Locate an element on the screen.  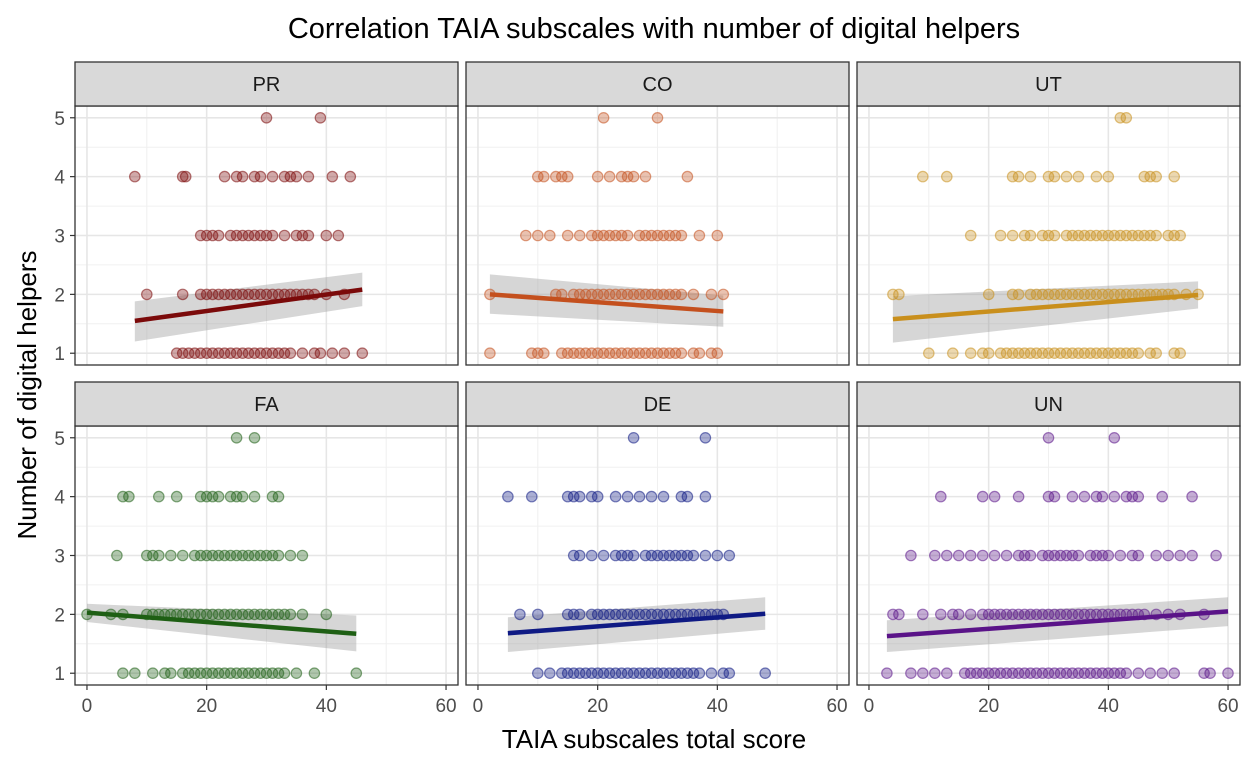
x-tick-label: 0 is located at coordinates (478, 706).